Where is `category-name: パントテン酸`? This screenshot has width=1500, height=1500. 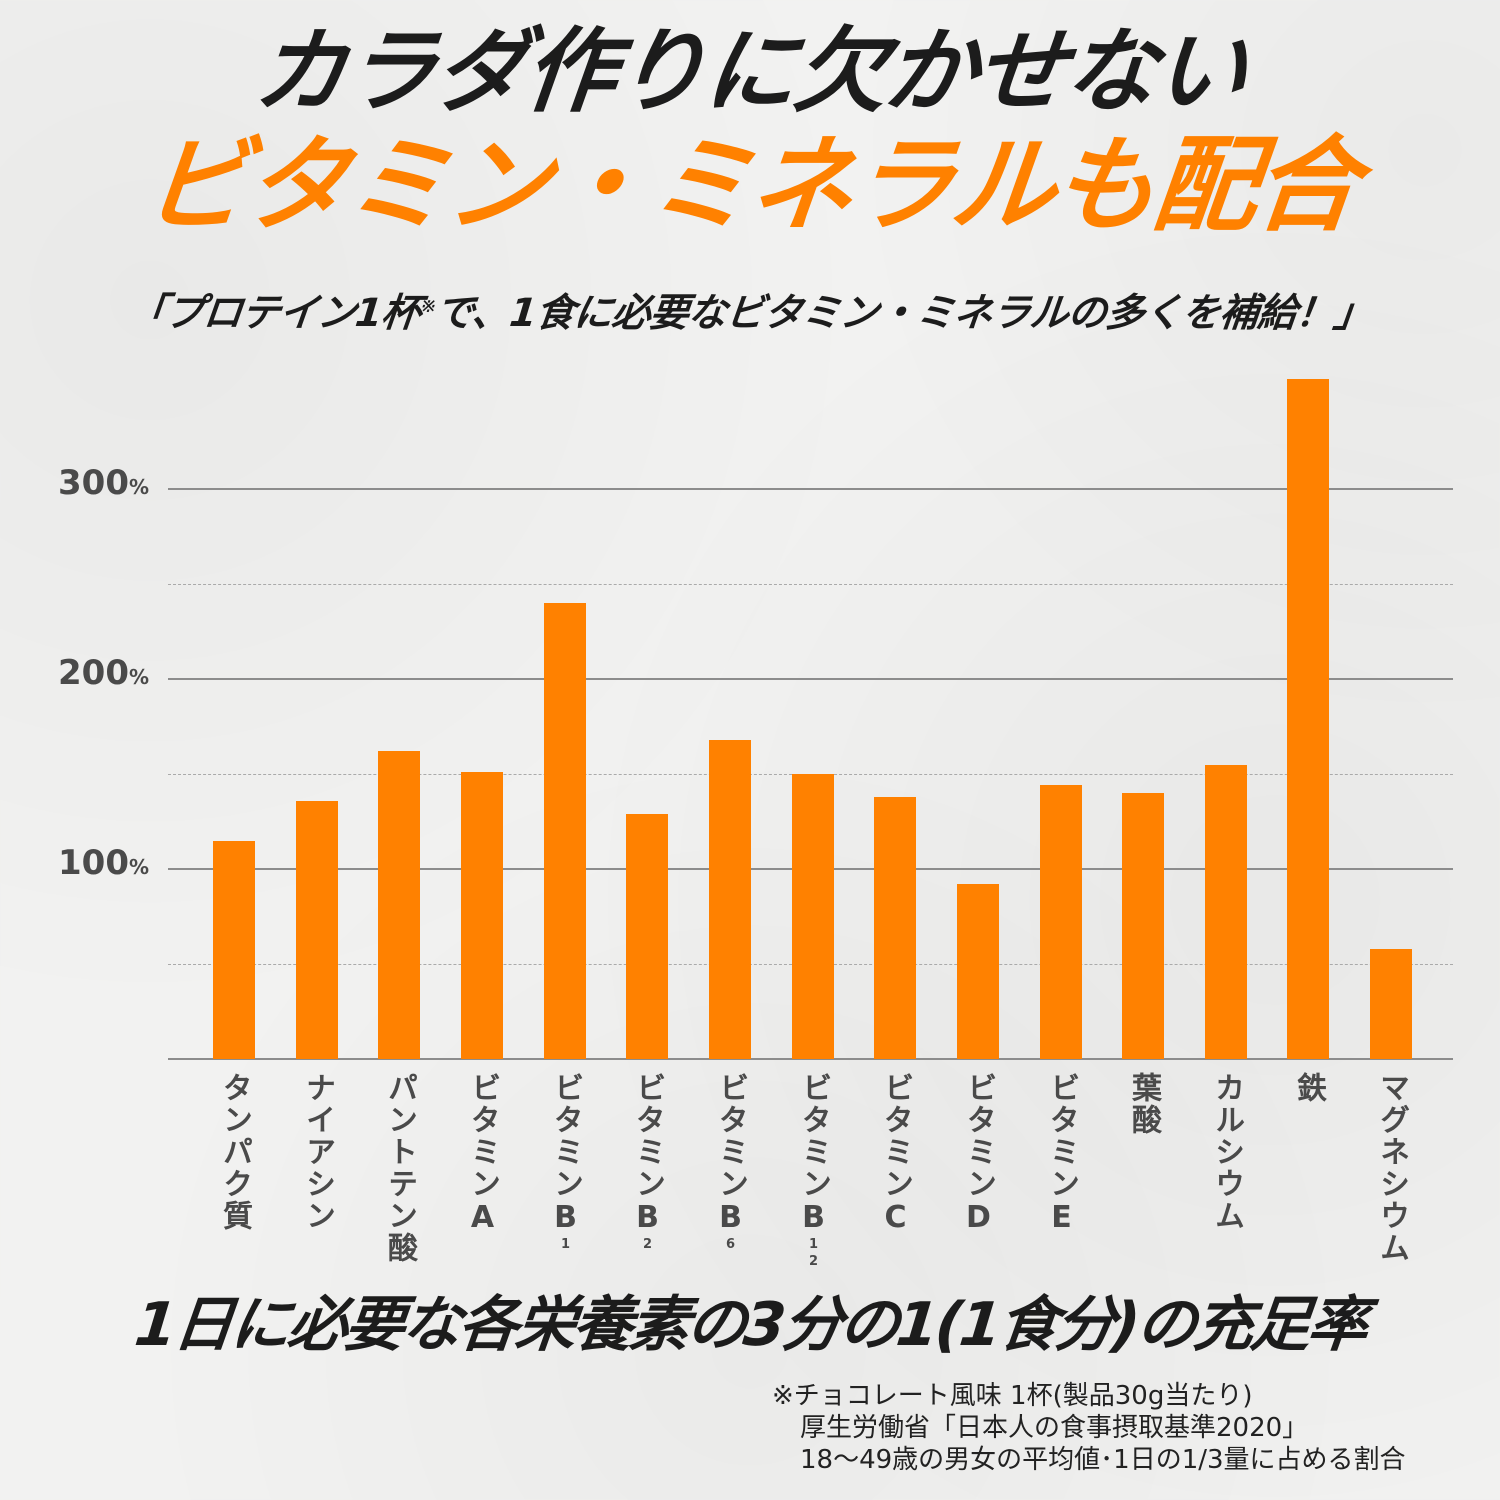 category-name: パントテン酸 is located at coordinates (399, 1168).